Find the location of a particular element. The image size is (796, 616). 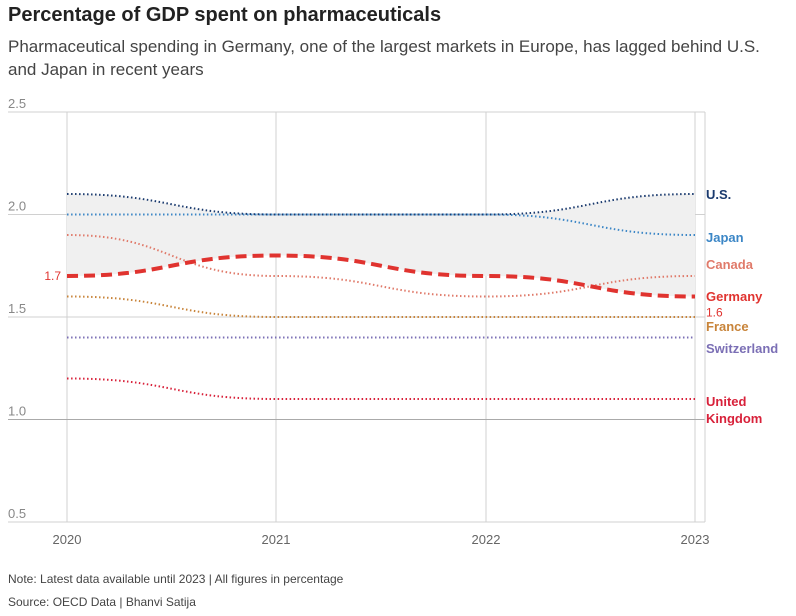

y-tick-label: 2.5 is located at coordinates (17, 103).